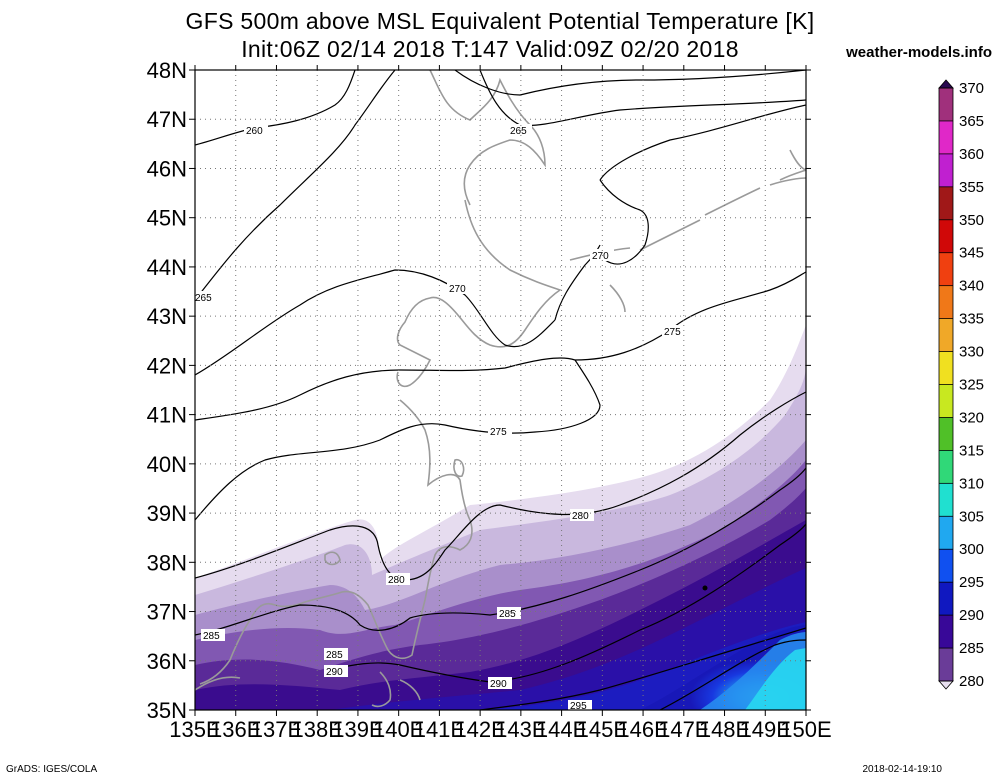 This screenshot has width=1000, height=779. What do you see at coordinates (167, 513) in the screenshot?
I see `lat-tick-label: 39N` at bounding box center [167, 513].